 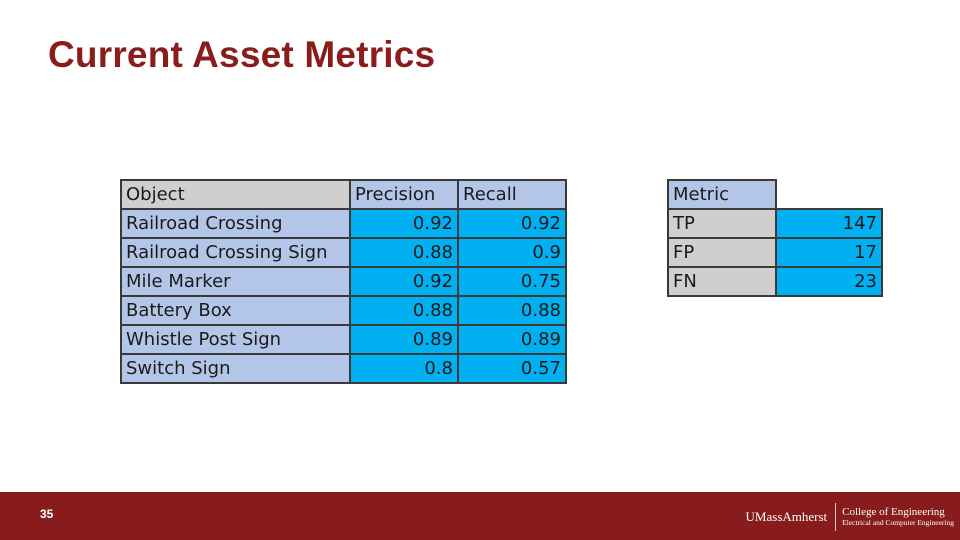 I want to click on metric-name-cell: FN, so click(x=722, y=281).